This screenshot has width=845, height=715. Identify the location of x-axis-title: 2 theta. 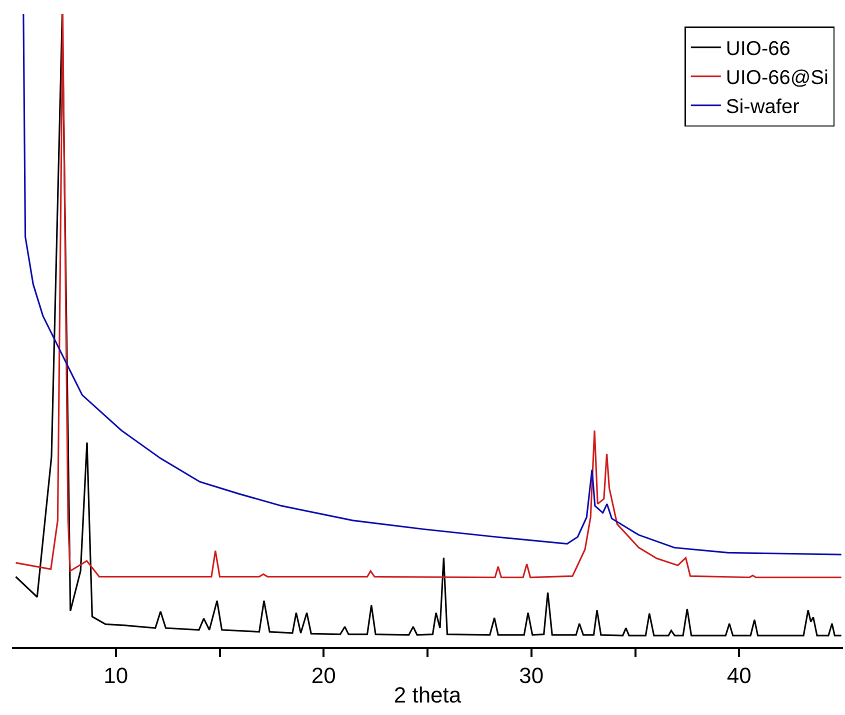
(428, 695).